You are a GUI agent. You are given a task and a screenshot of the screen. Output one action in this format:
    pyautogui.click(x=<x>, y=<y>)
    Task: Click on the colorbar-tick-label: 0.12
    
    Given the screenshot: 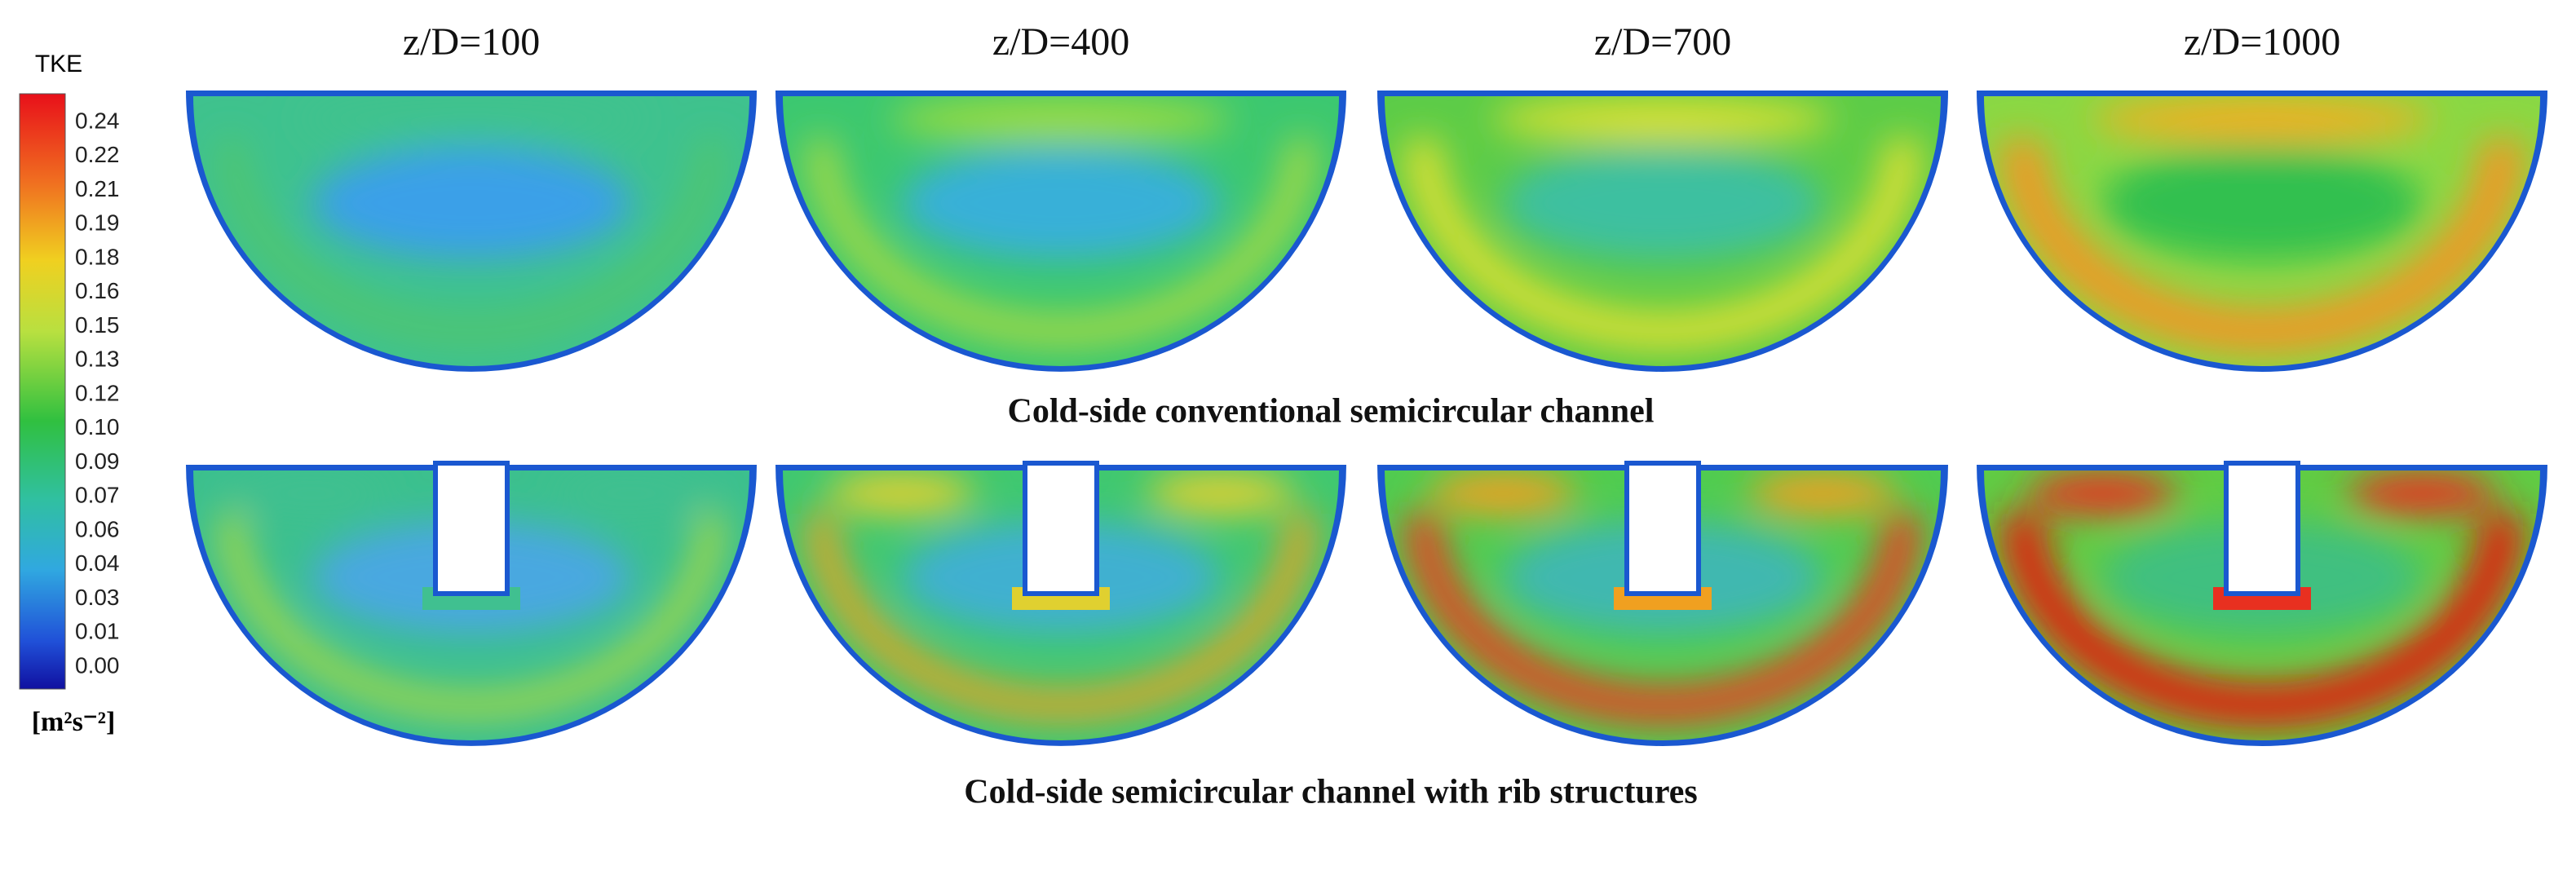 What is the action you would take?
    pyautogui.click(x=97, y=392)
    